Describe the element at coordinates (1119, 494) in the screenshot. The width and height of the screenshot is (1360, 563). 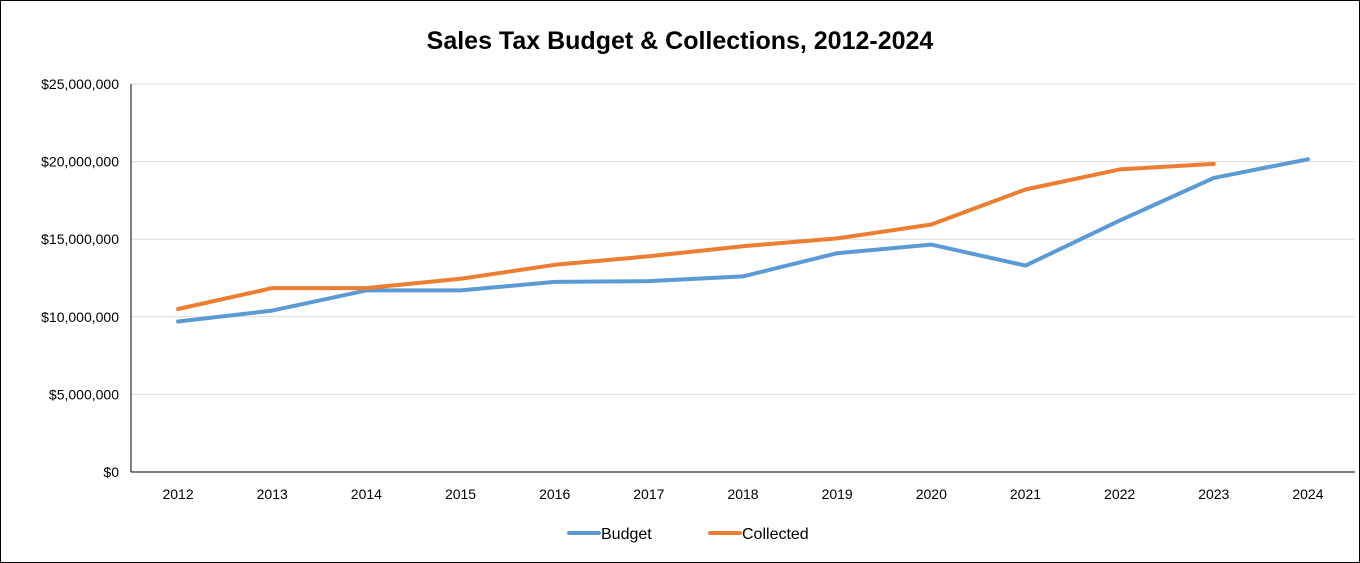
I see `x-tick-label: 2022` at that location.